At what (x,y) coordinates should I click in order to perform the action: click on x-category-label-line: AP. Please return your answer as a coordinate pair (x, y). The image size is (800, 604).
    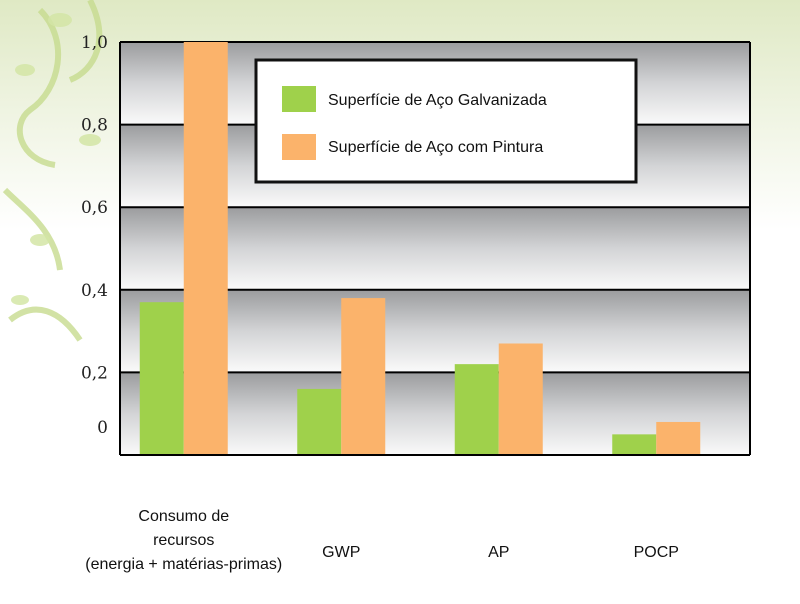
    Looking at the image, I should click on (499, 552).